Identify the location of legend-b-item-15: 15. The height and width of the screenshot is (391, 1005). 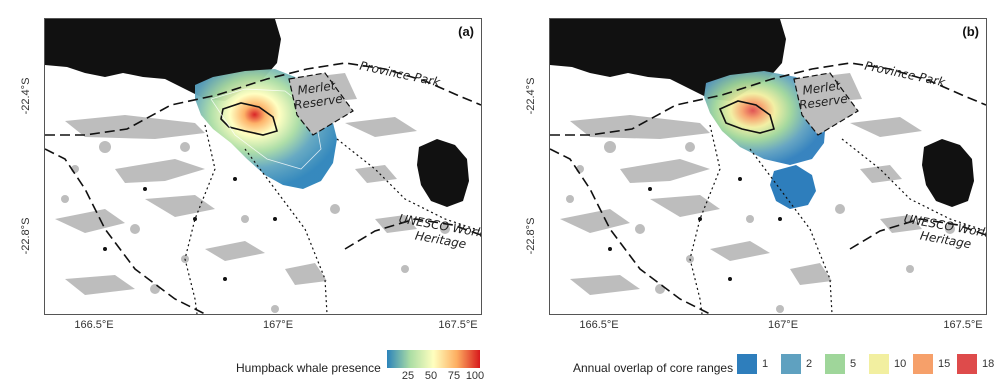
(931, 364).